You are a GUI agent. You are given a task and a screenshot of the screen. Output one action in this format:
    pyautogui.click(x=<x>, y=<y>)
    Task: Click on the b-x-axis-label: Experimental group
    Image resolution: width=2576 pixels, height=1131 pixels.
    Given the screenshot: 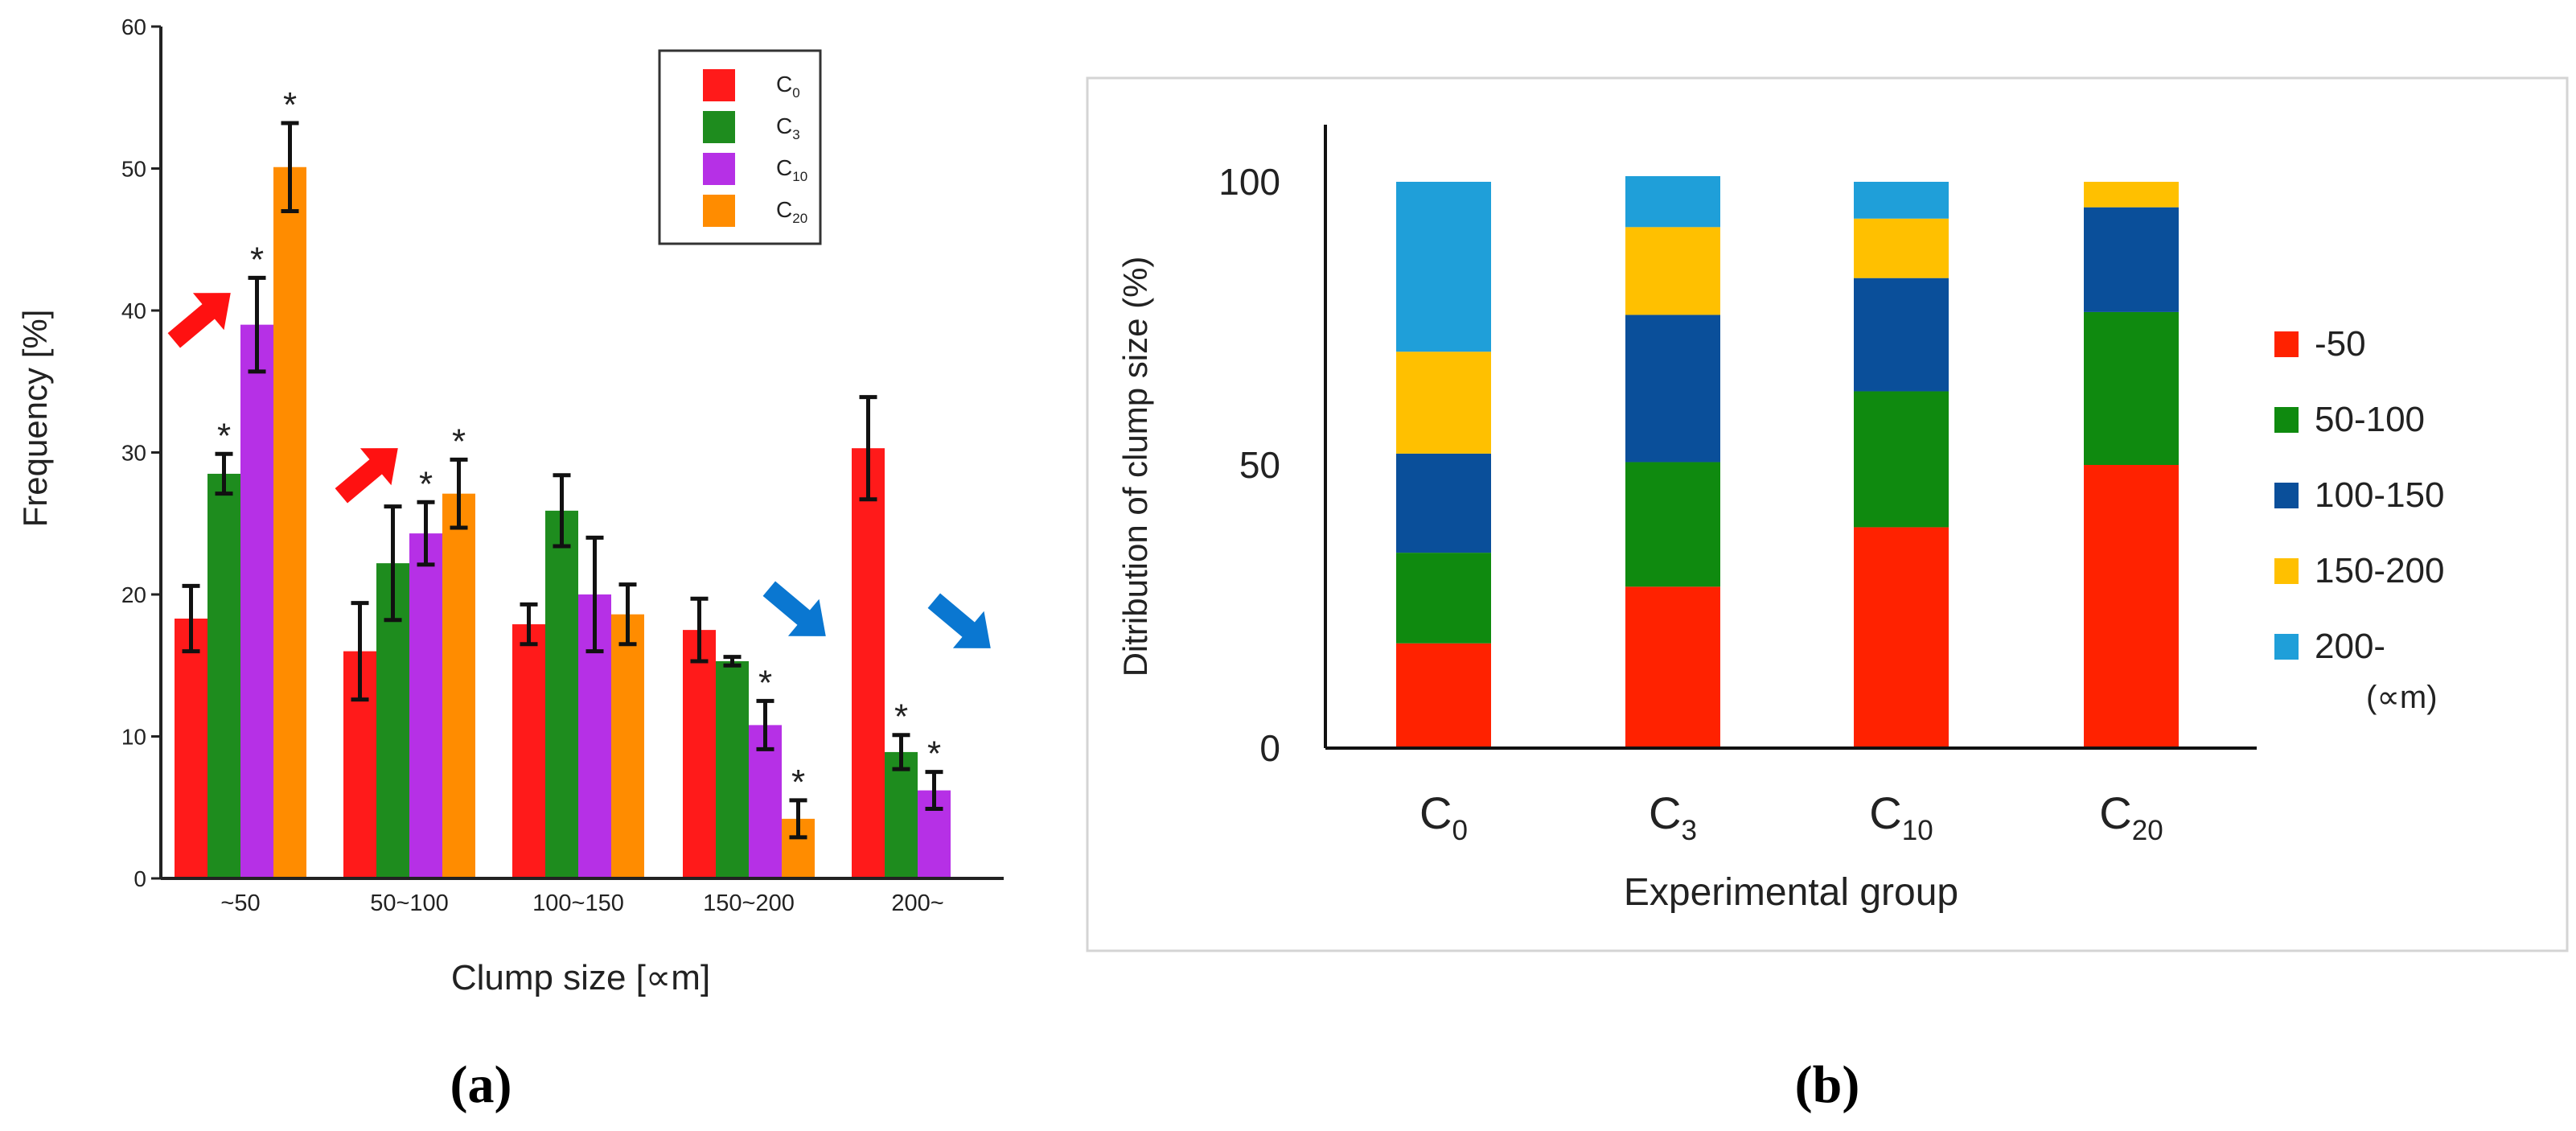 What is the action you would take?
    pyautogui.click(x=1791, y=893)
    